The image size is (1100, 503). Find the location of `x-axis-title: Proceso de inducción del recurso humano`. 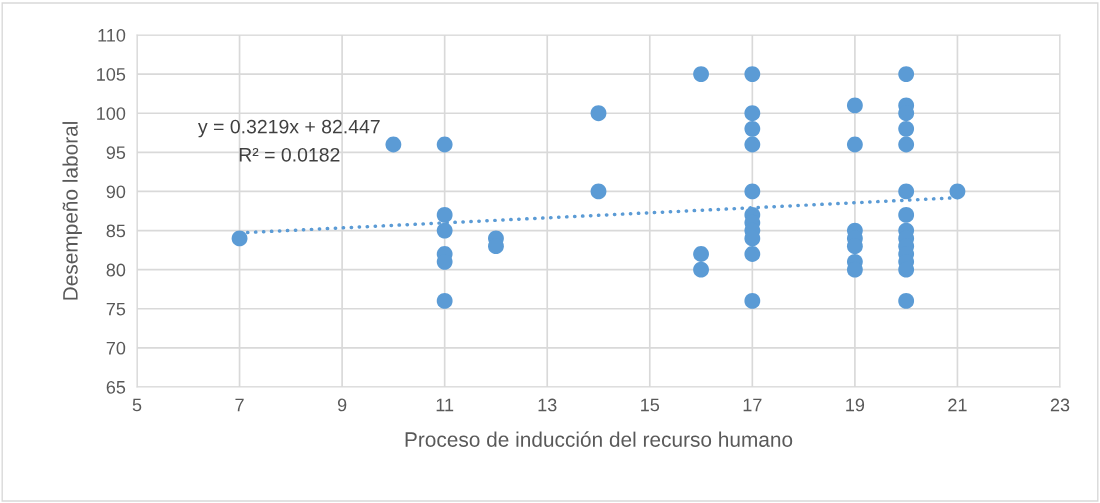

x-axis-title: Proceso de inducción del recurso humano is located at coordinates (599, 439).